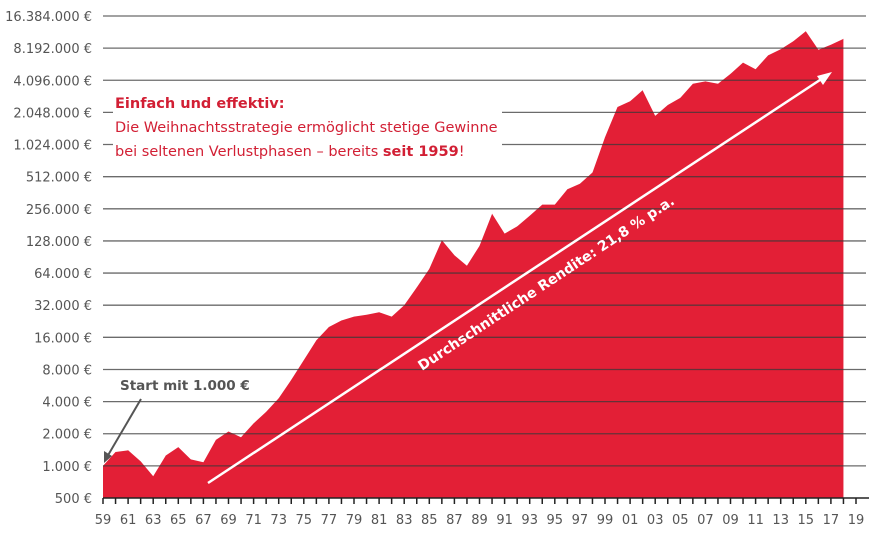 The width and height of the screenshot is (880, 540). What do you see at coordinates (755, 520) in the screenshot?
I see `x-tick-label: 11` at bounding box center [755, 520].